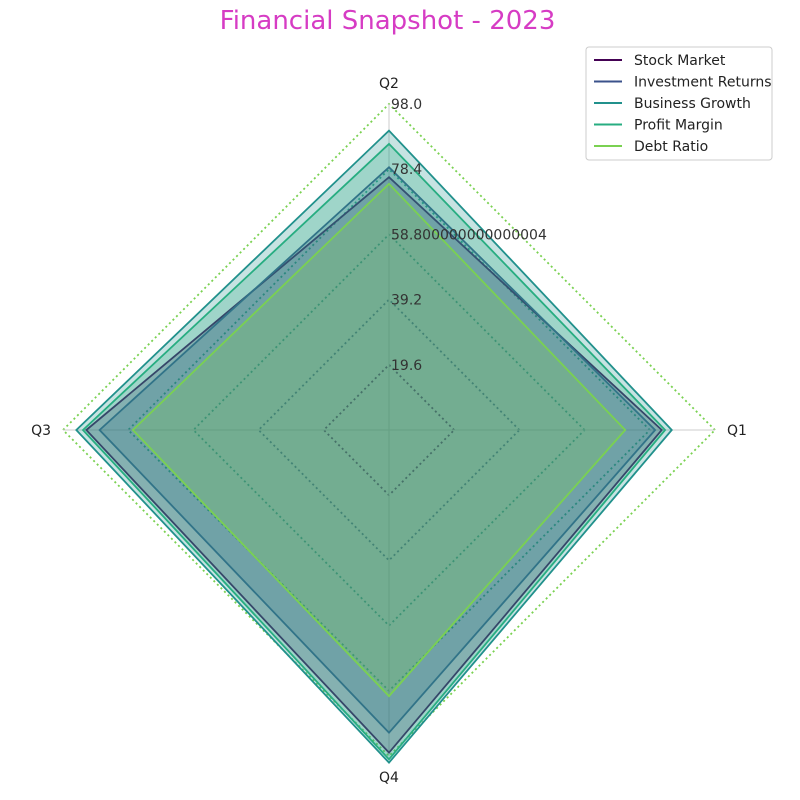  I want to click on legend-box, so click(679, 103).